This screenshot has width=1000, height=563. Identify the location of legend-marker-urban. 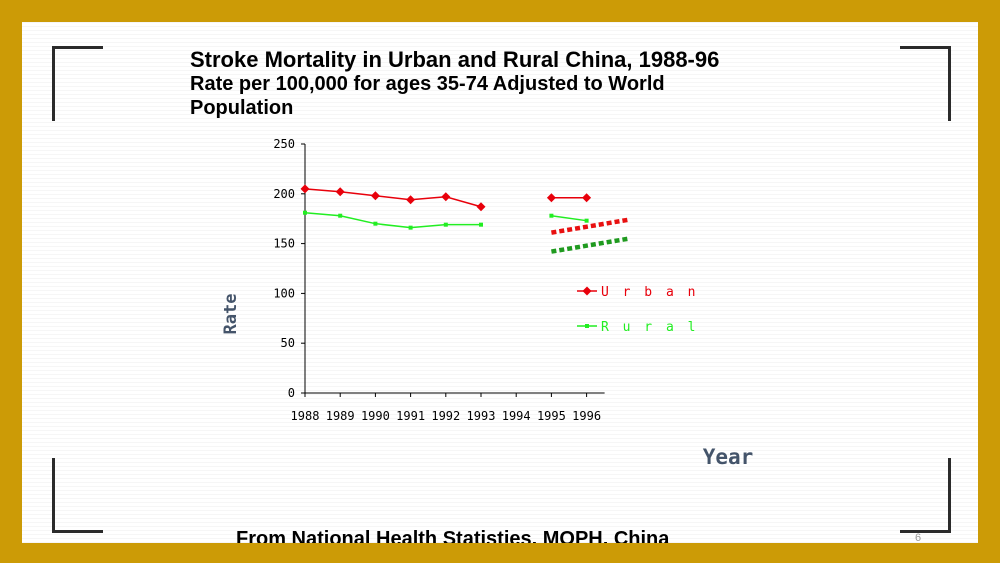
(587, 291).